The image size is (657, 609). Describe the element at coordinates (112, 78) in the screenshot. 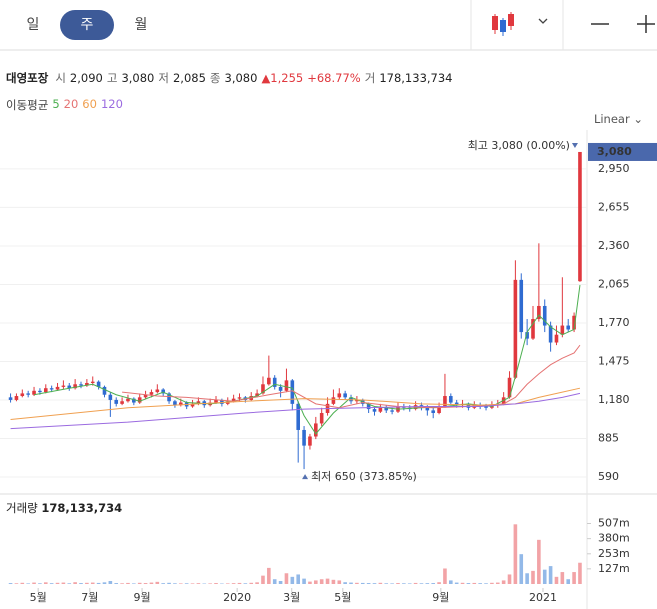

I see `field-label: 고` at that location.